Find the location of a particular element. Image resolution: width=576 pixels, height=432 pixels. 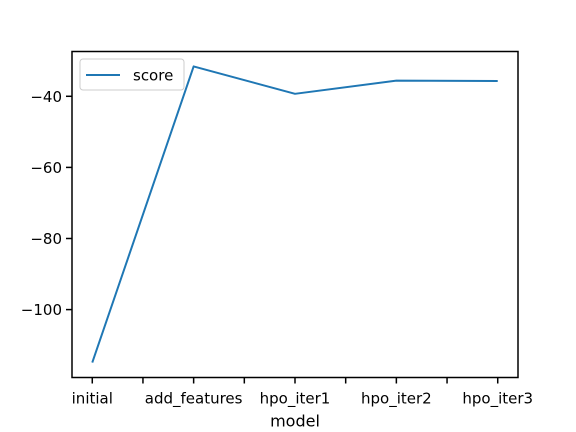

x-tick-label: hpo_iter3 is located at coordinates (497, 399).